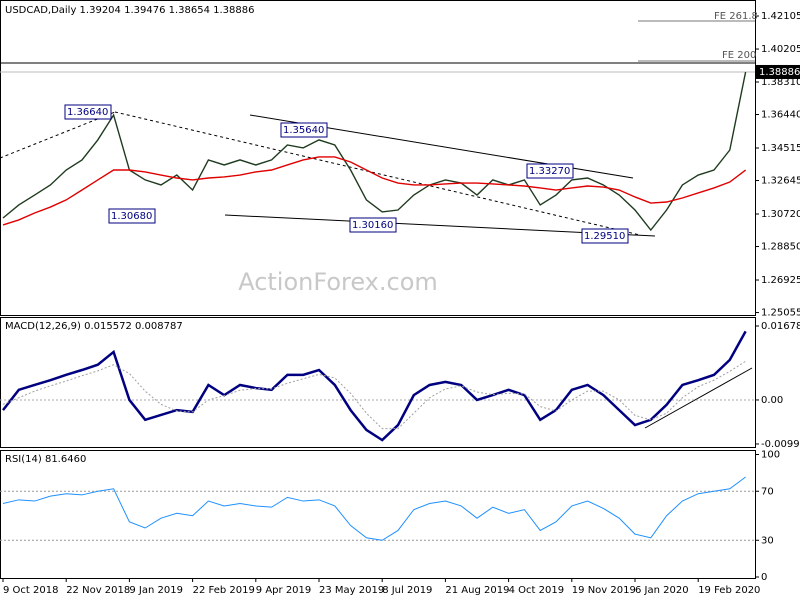 The image size is (800, 600). I want to click on rsi-title: RSI(14) 81.6460, so click(45, 459).